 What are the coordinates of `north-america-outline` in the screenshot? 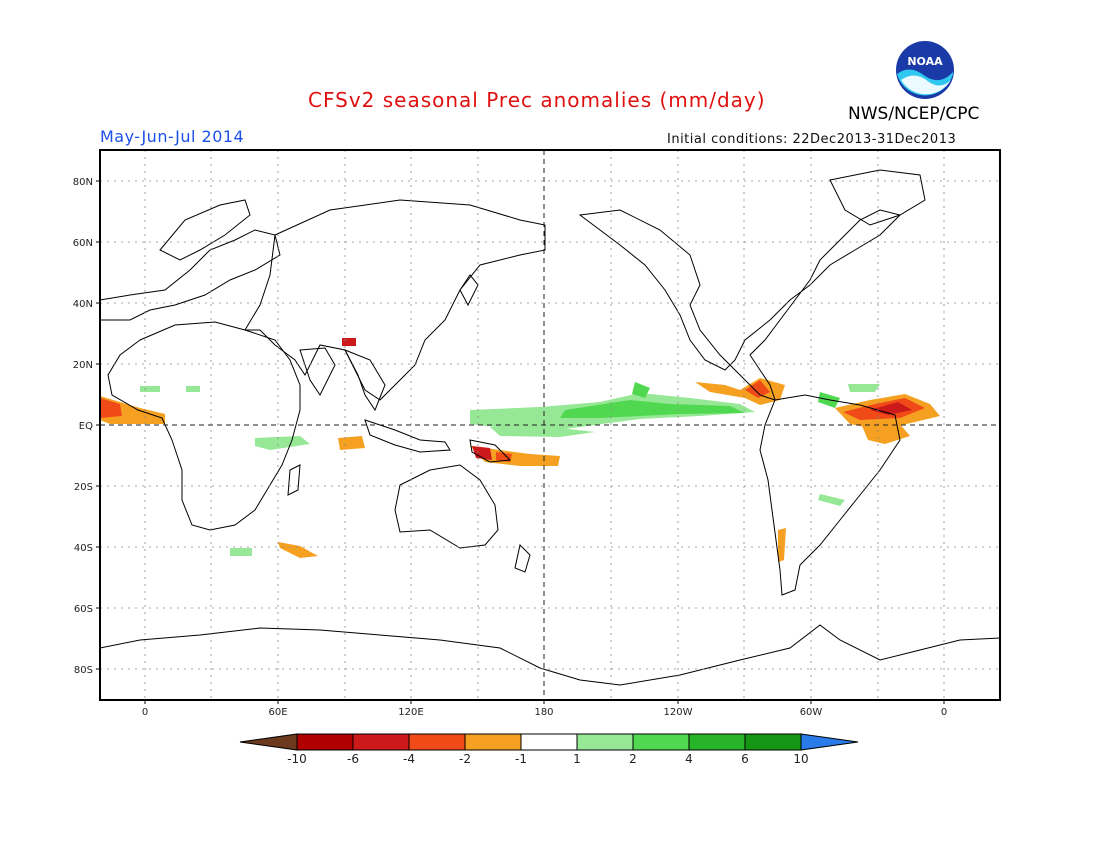 It's located at (739, 305).